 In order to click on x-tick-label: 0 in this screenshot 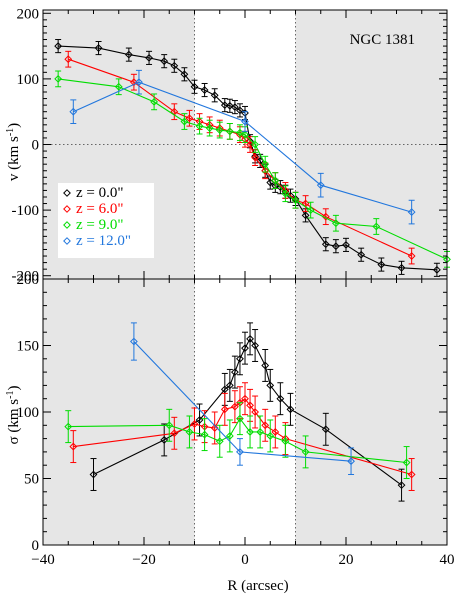, I will do `click(245, 560)`.